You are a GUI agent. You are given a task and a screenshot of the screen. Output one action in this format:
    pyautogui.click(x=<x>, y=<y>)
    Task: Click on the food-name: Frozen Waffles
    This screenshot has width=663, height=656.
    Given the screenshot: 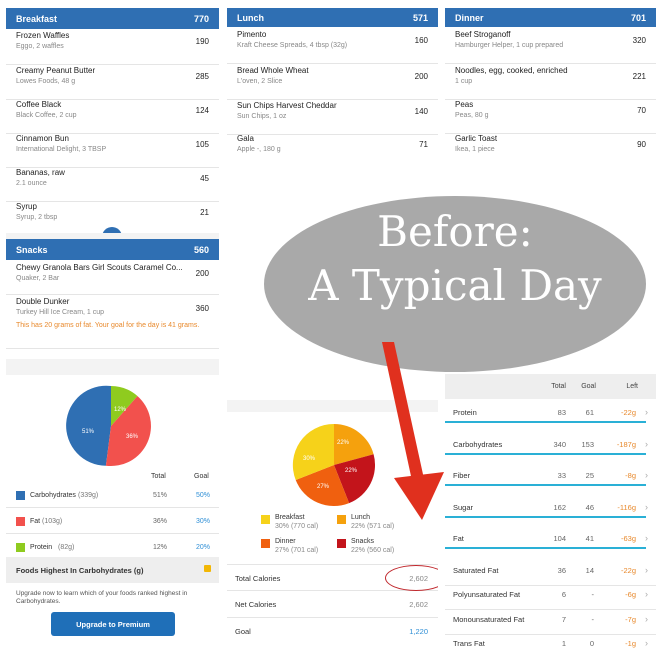 What is the action you would take?
    pyautogui.click(x=43, y=35)
    